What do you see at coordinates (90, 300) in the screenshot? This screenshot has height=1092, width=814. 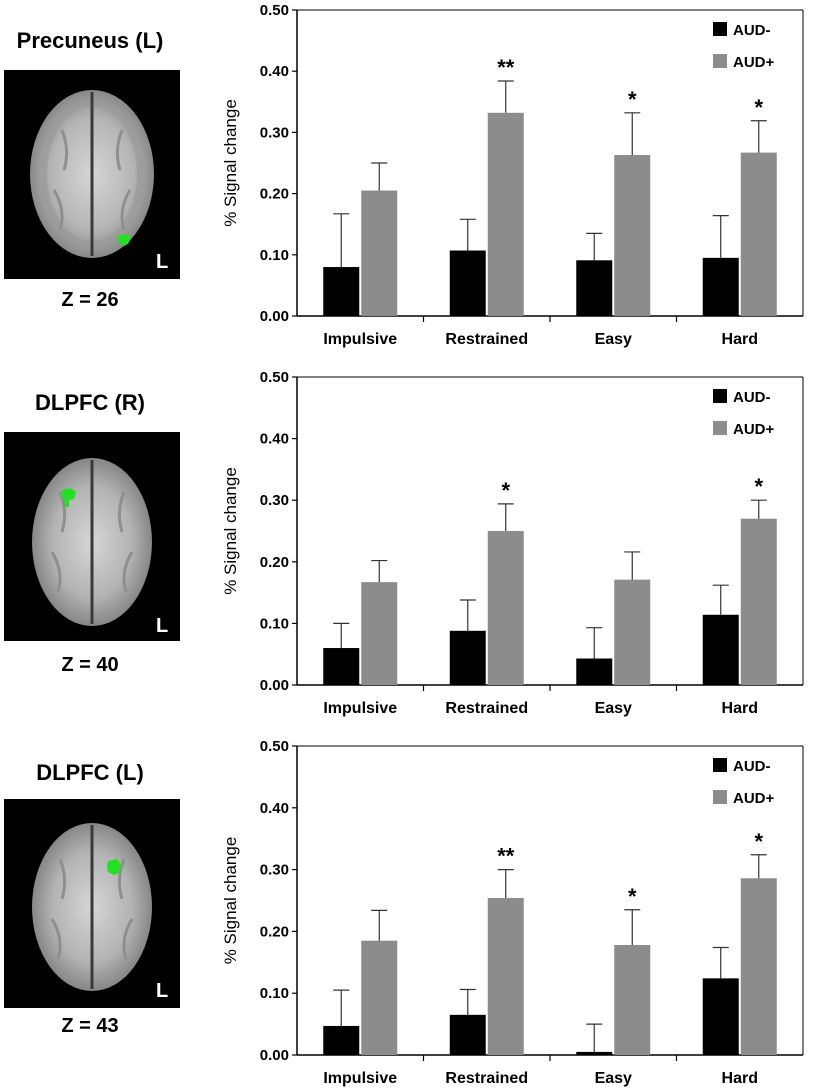 I see `slice-label: Z = 26` at bounding box center [90, 300].